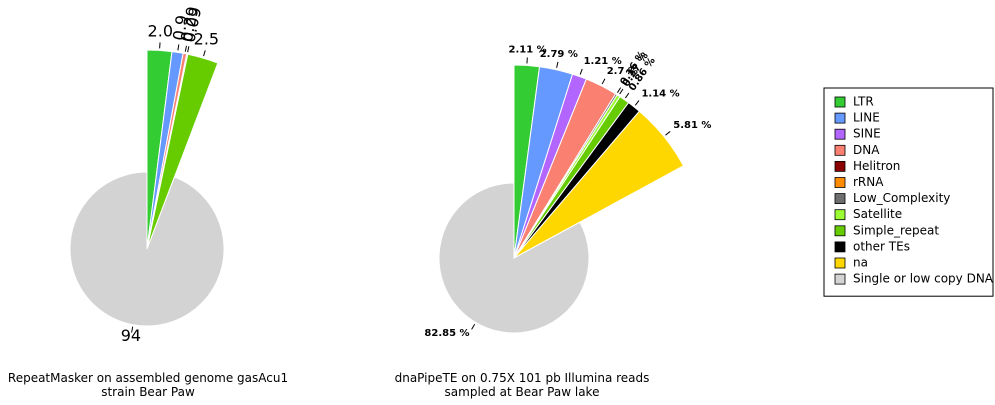  I want to click on legend-label: SINE, so click(867, 134).